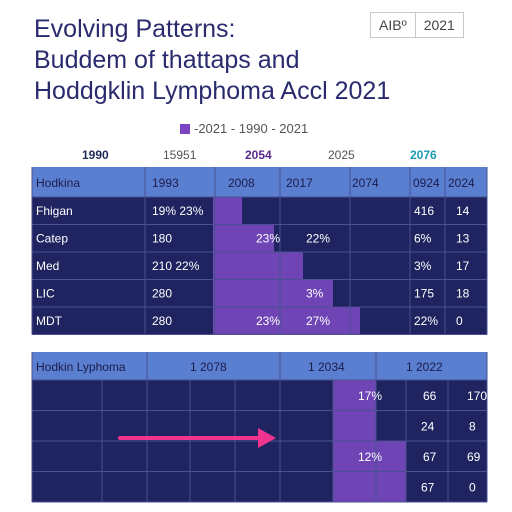  I want to click on table2-cell: 12%, so click(370, 457).